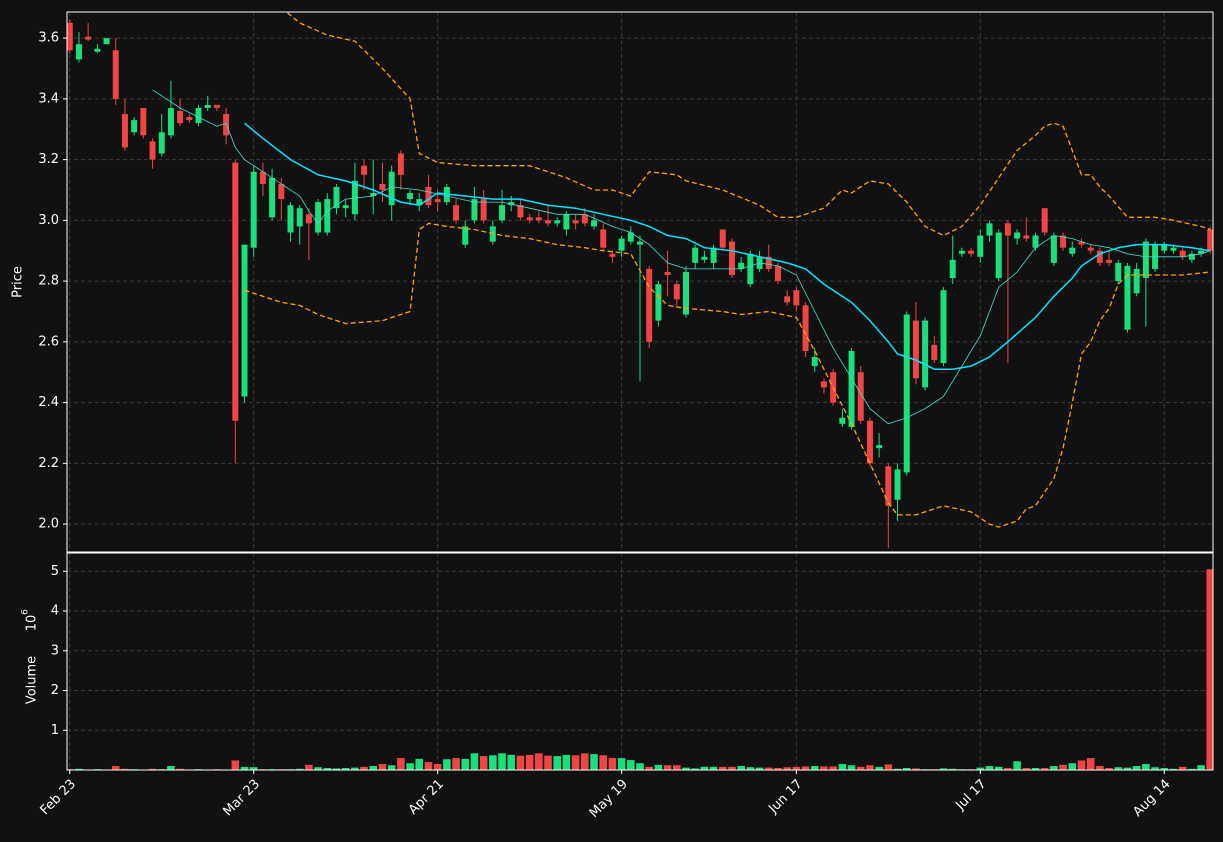 The image size is (1223, 842). What do you see at coordinates (55, 650) in the screenshot?
I see `y-tick-label: 3` at bounding box center [55, 650].